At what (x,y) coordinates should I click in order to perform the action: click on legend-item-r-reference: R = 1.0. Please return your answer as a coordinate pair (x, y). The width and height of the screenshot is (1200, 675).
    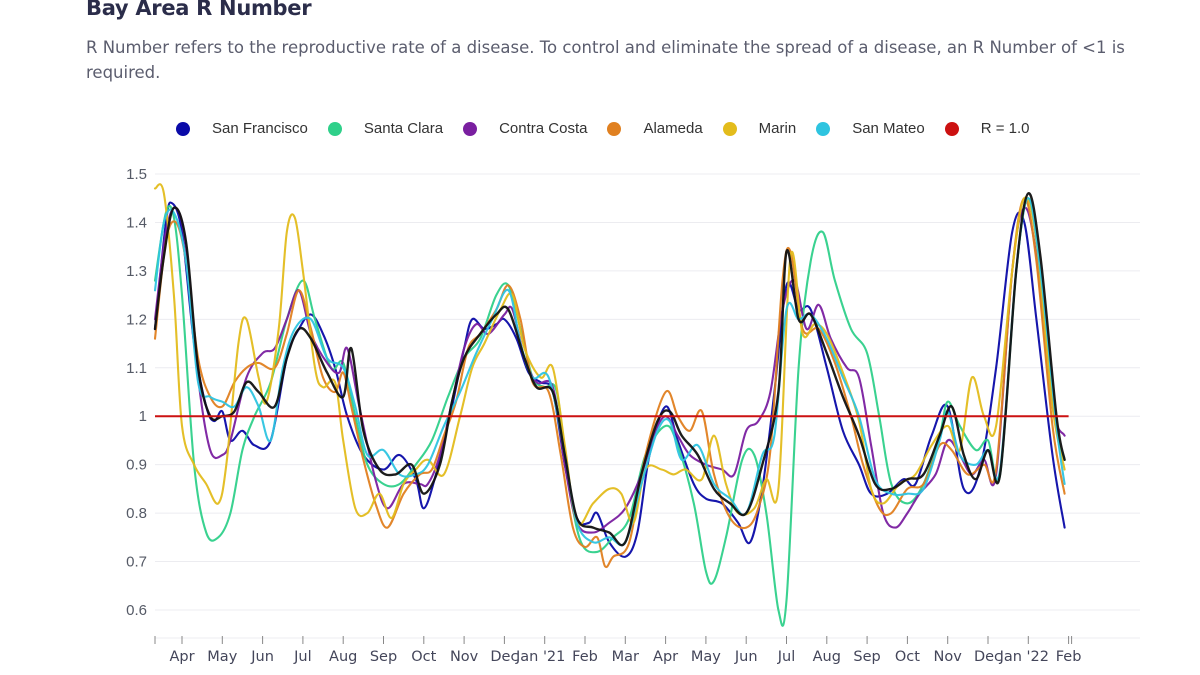
    Looking at the image, I should click on (987, 128).